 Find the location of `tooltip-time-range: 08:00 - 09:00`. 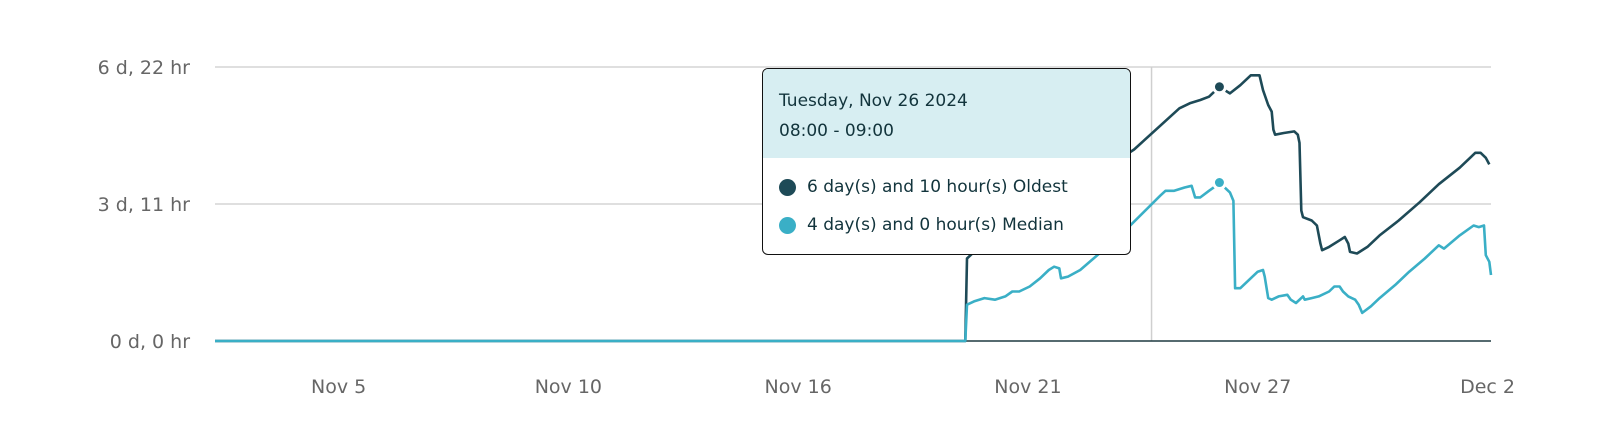

tooltip-time-range: 08:00 - 09:00 is located at coordinates (836, 131).